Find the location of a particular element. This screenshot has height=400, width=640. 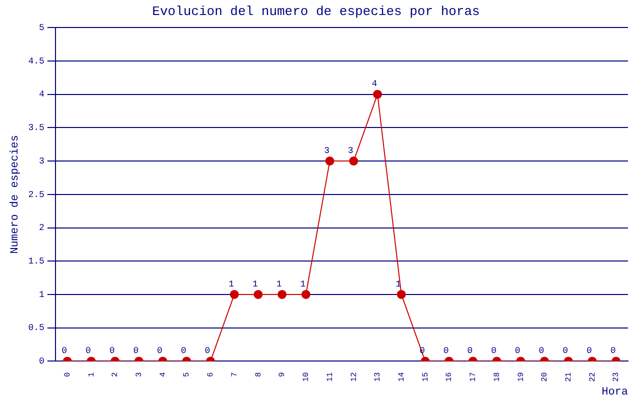

x-tick-label: 15 is located at coordinates (425, 377).